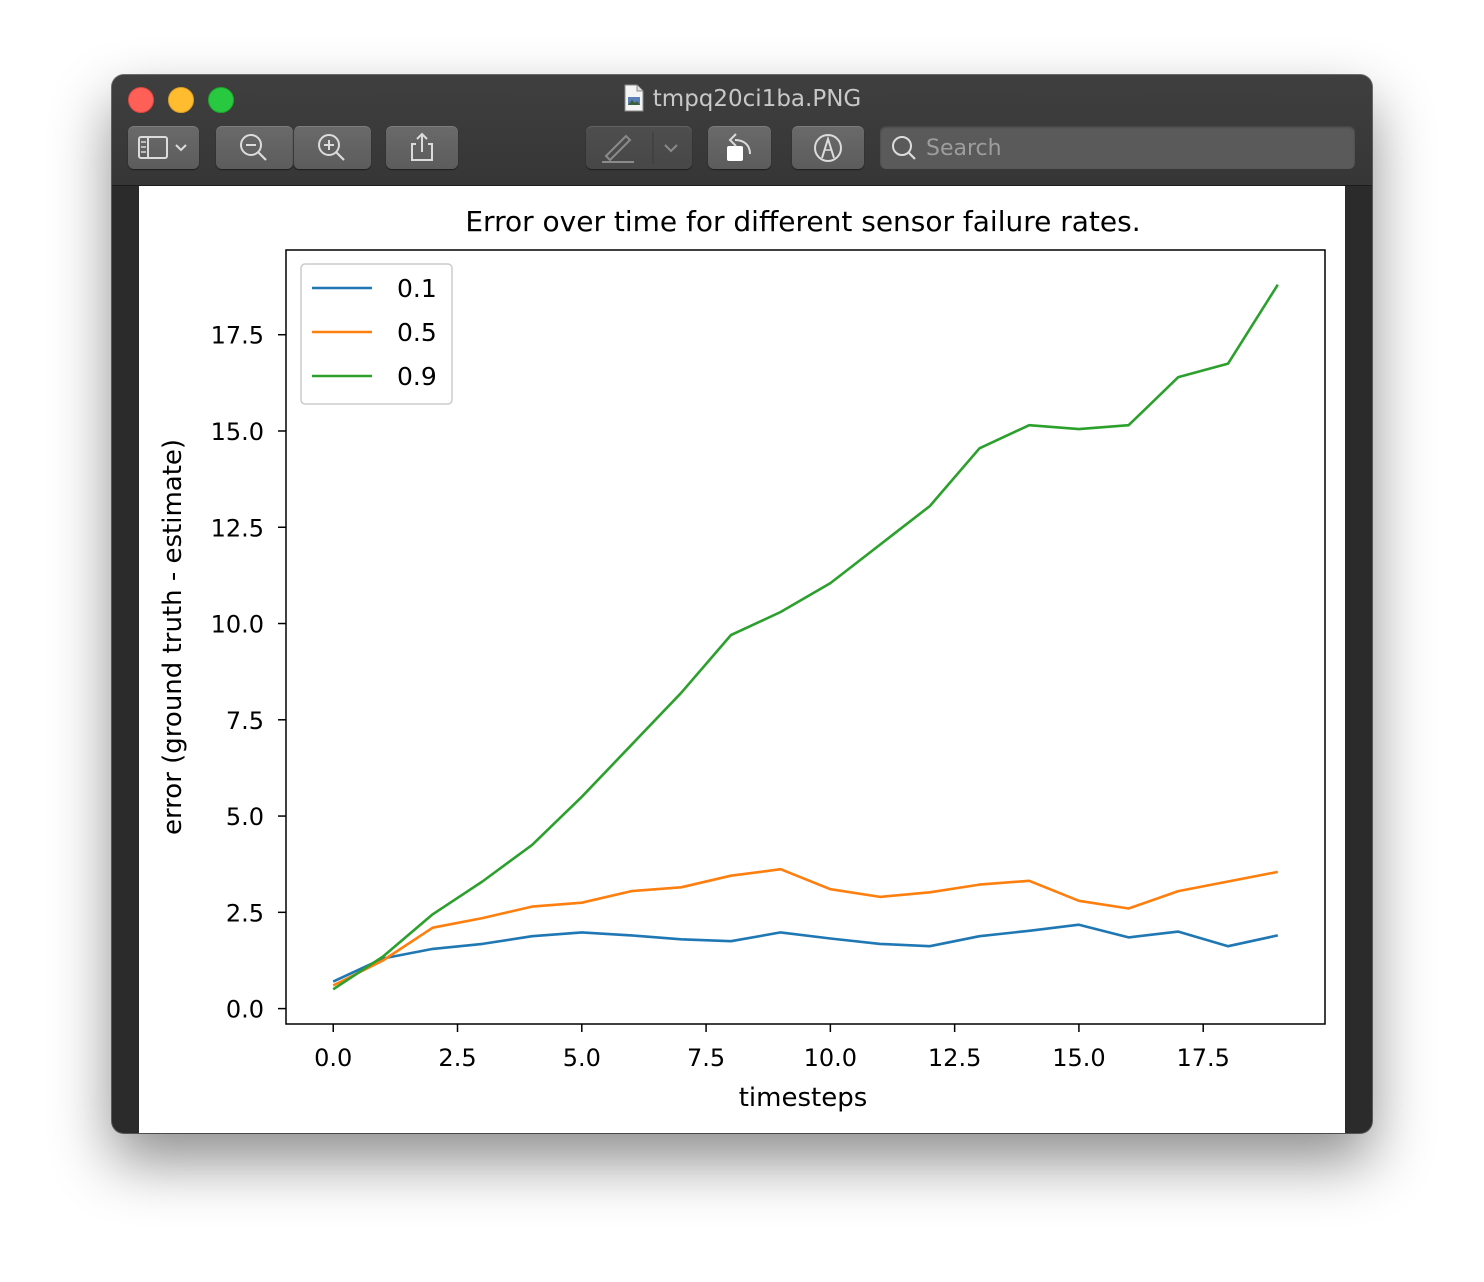 This screenshot has height=1282, width=1484. I want to click on legend-label: 0.9, so click(417, 376).